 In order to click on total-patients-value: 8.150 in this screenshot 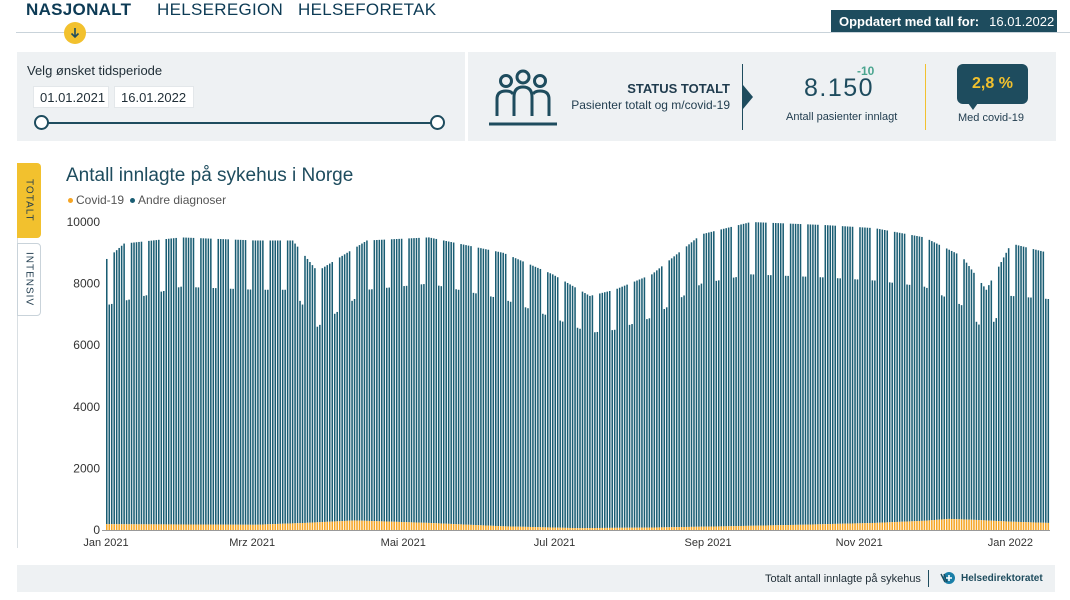, I will do `click(839, 88)`.